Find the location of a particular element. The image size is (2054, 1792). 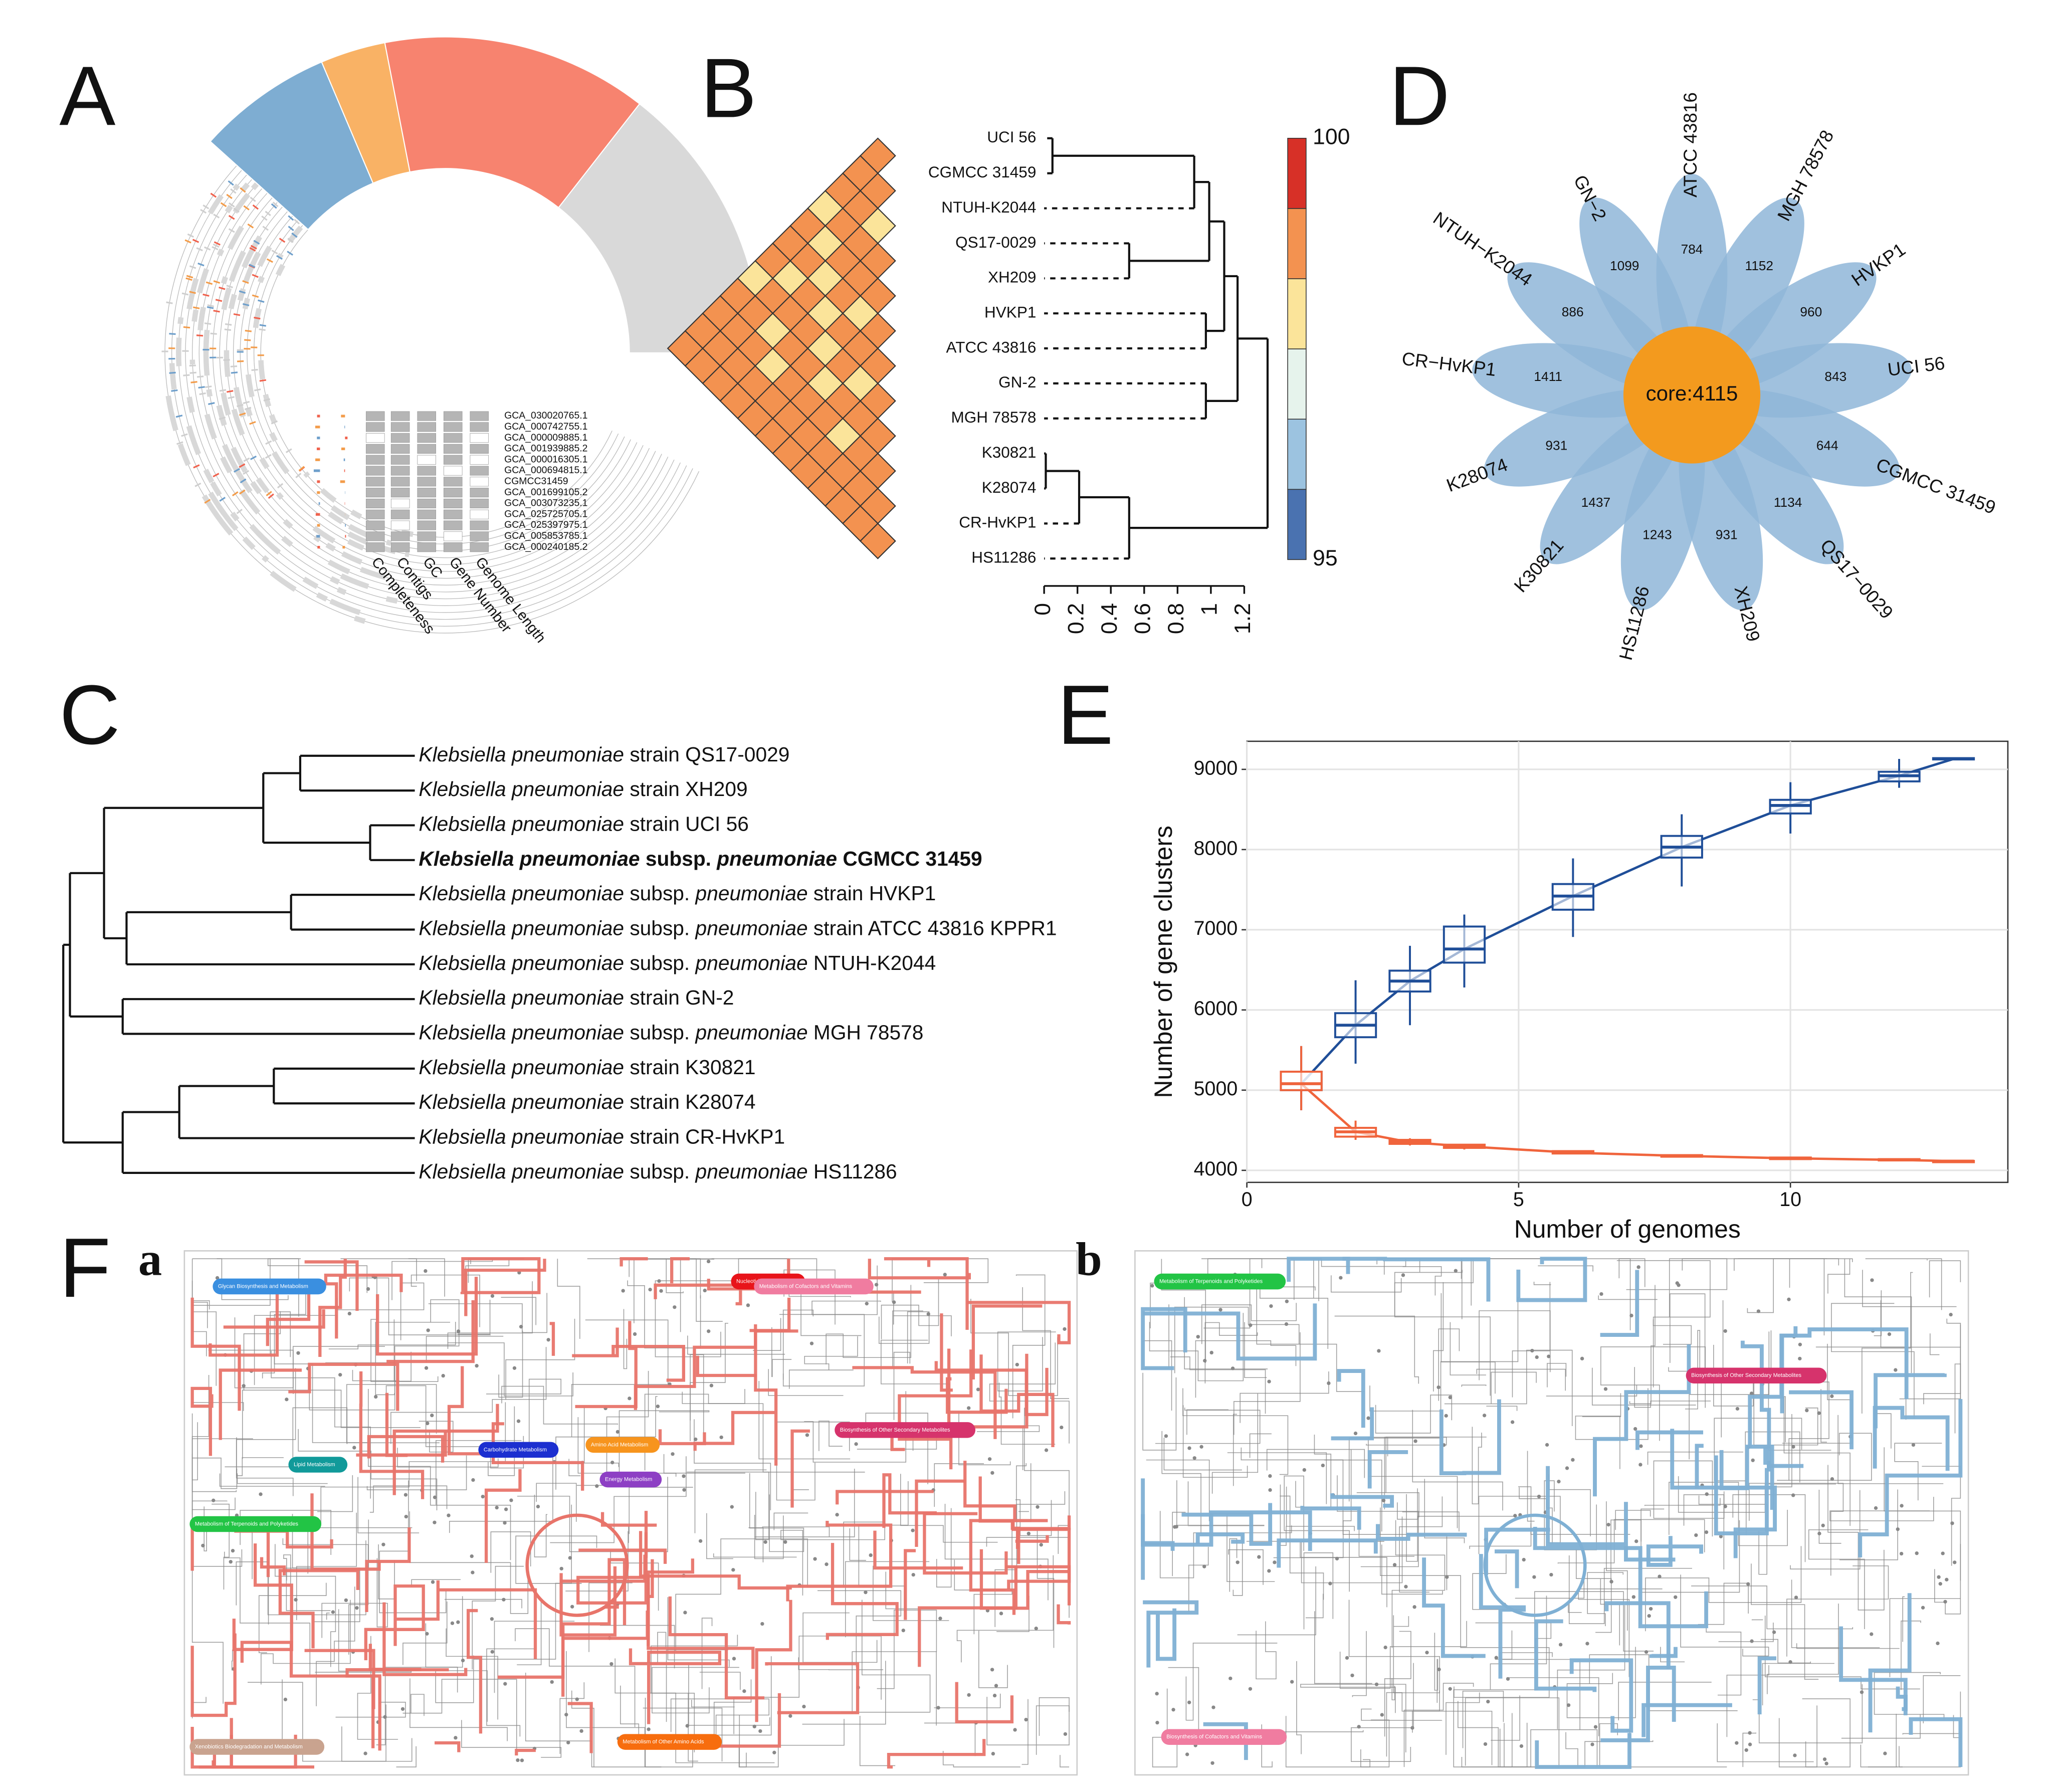

category-pill is located at coordinates (622, 1445).